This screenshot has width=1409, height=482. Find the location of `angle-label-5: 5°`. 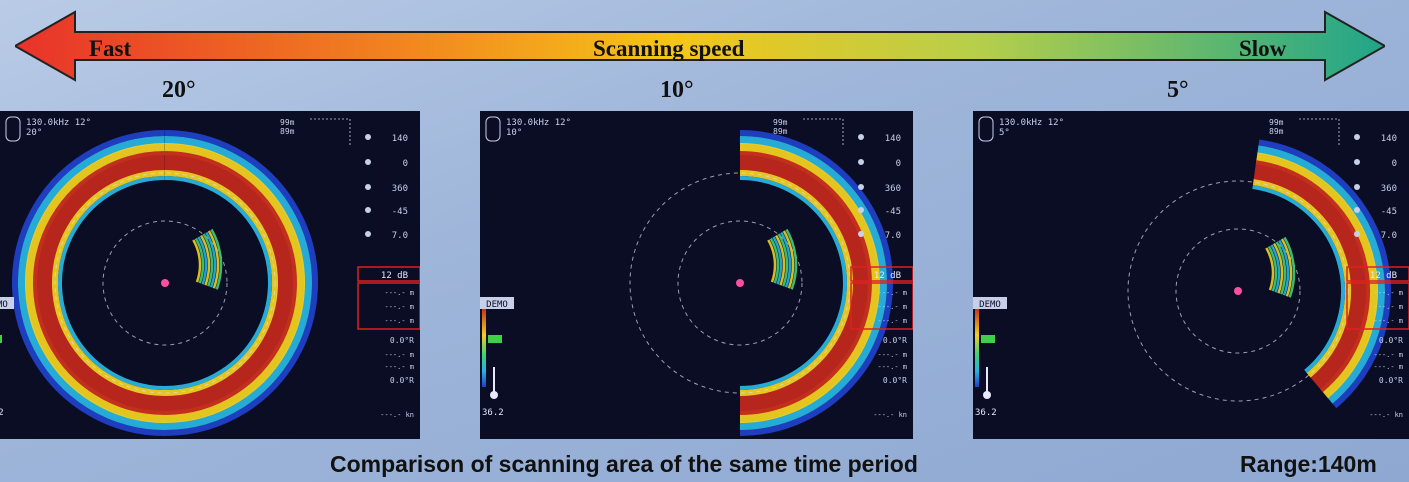

angle-label-5: 5° is located at coordinates (1178, 90).